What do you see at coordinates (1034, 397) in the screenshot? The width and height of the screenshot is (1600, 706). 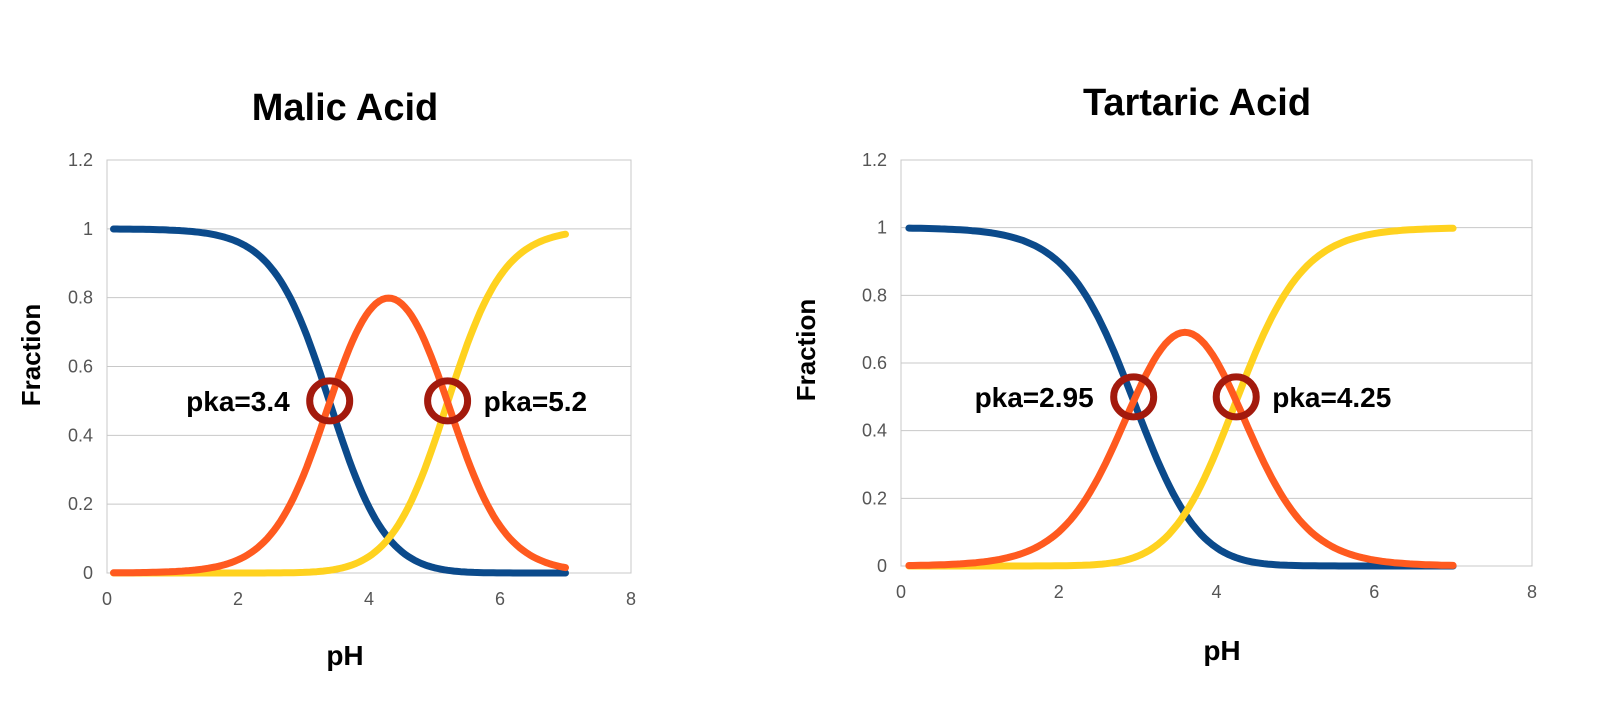 I see `pka-label: pka=2.95` at bounding box center [1034, 397].